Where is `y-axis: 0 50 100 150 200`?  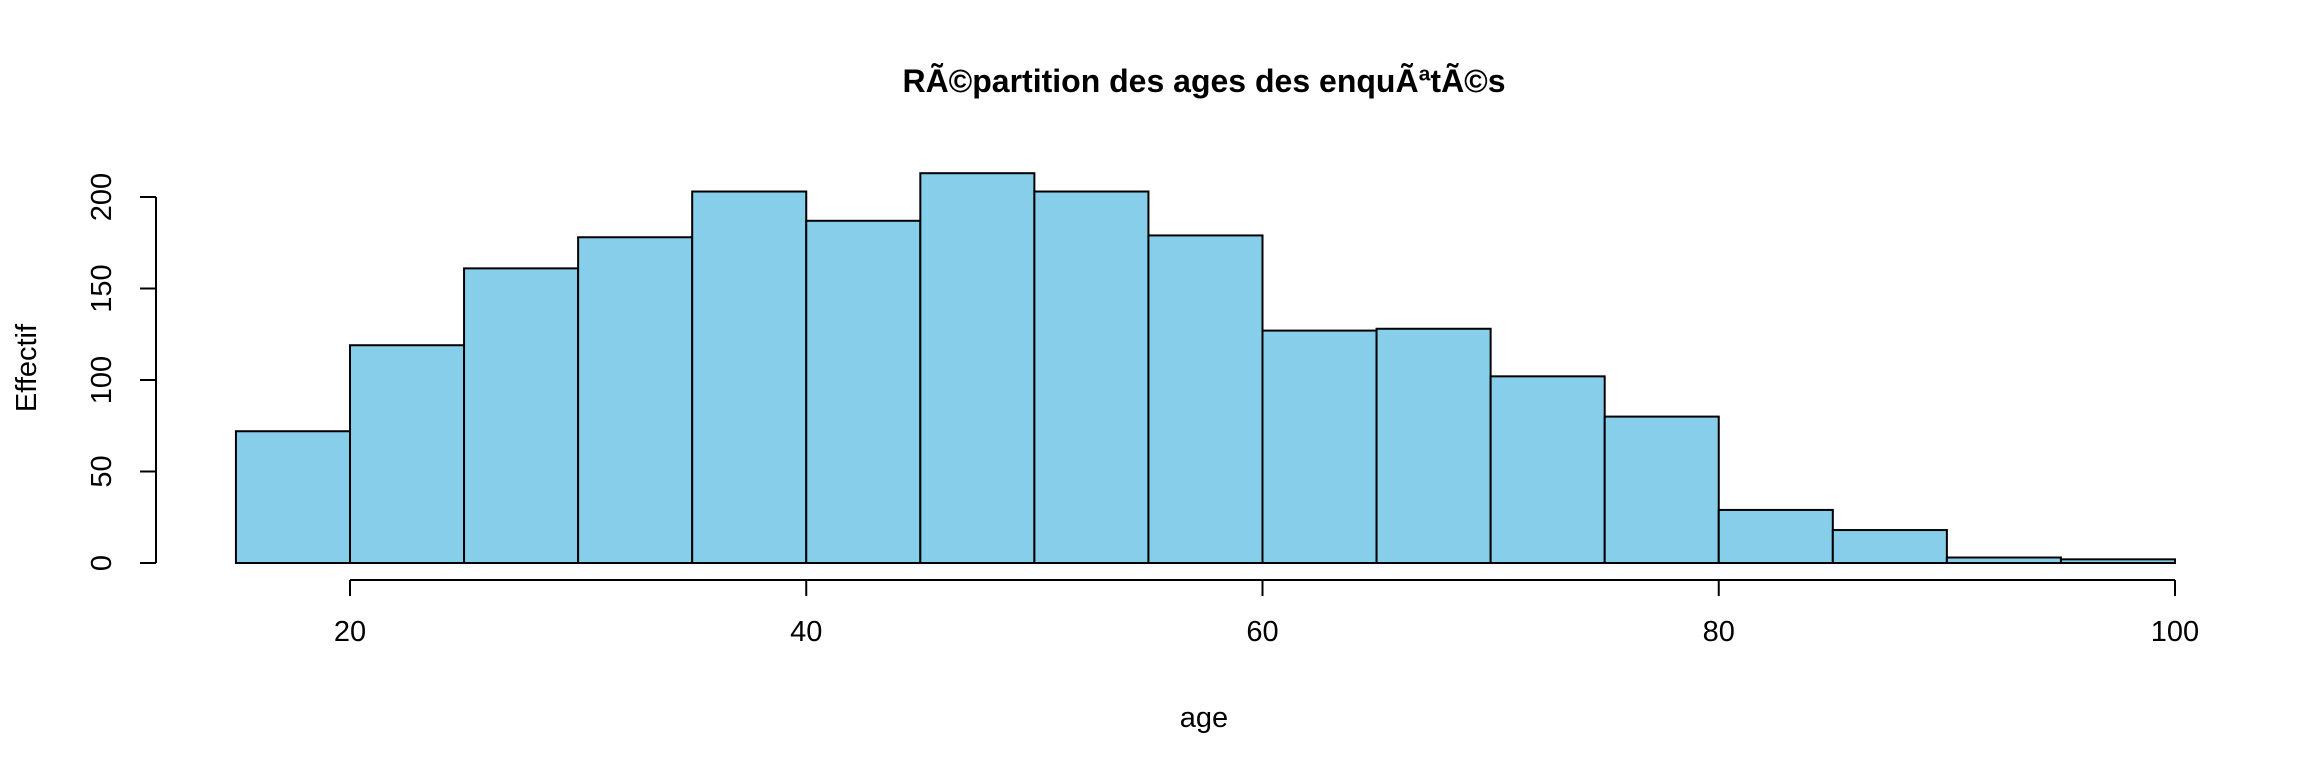
y-axis: 0 50 100 150 200 is located at coordinates (121, 372).